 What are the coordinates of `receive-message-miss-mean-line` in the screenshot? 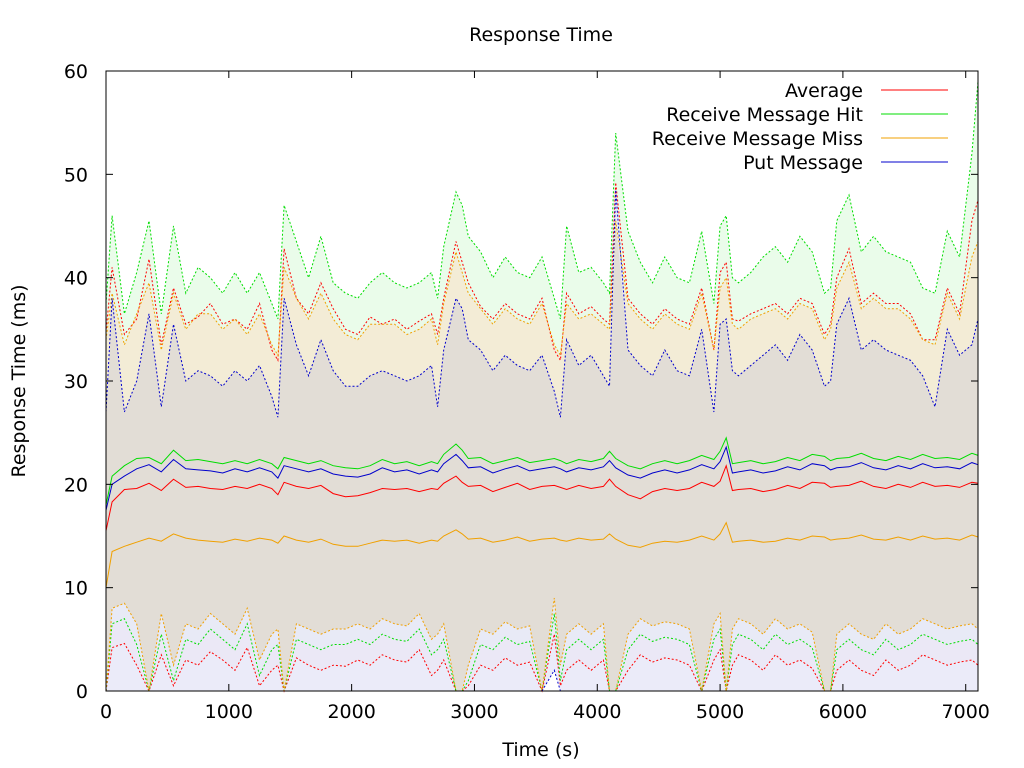 It's located at (542, 554).